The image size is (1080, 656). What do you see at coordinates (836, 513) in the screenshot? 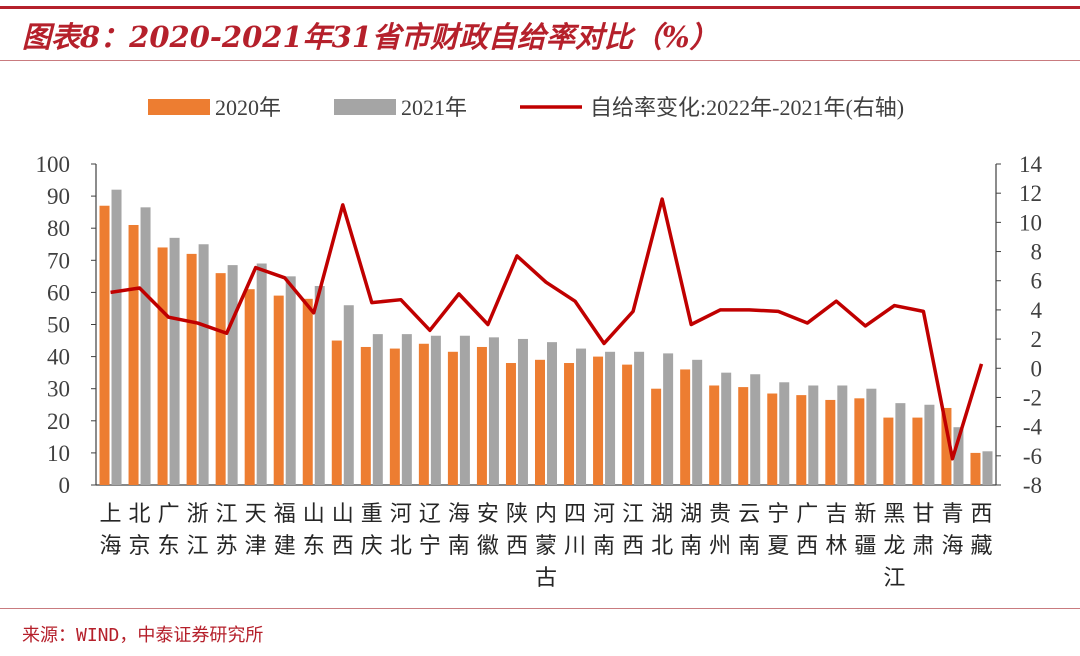
I see `category-label: 吉` at bounding box center [836, 513].